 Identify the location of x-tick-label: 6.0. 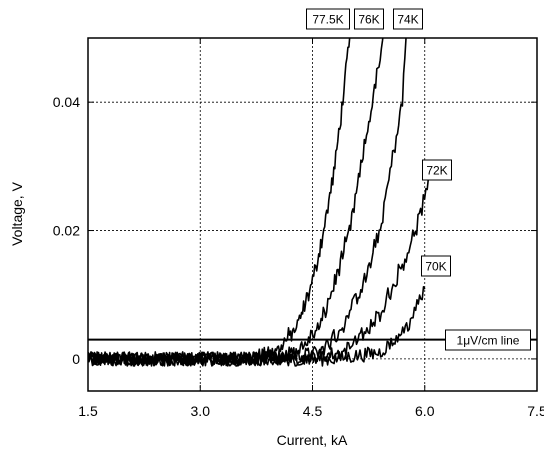
(425, 411).